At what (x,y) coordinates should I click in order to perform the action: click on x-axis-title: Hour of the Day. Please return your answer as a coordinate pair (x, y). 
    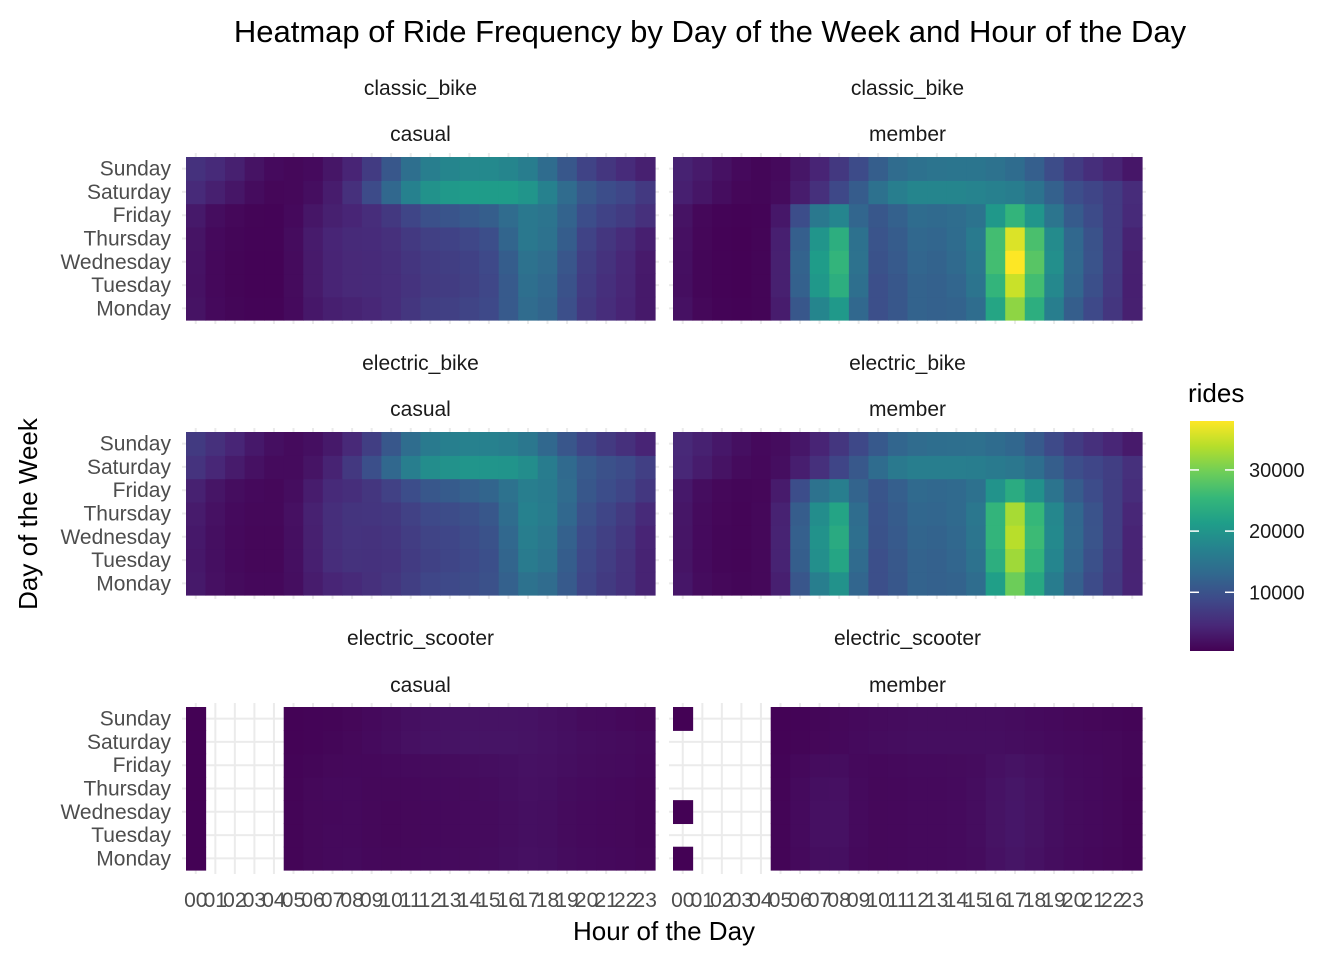
    Looking at the image, I should click on (664, 931).